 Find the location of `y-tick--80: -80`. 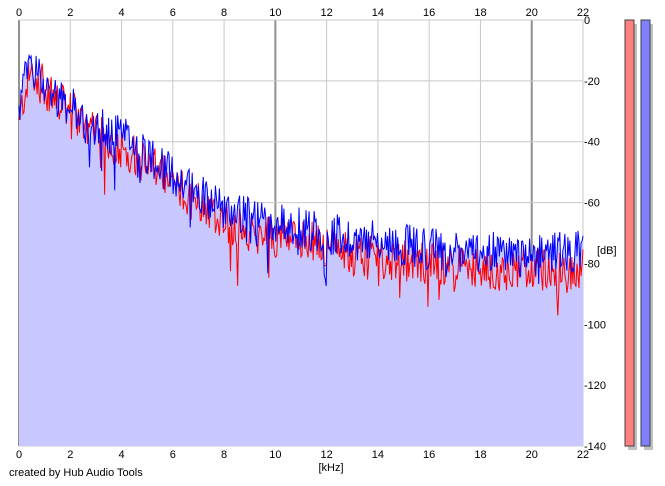

y-tick--80: -80 is located at coordinates (592, 264).